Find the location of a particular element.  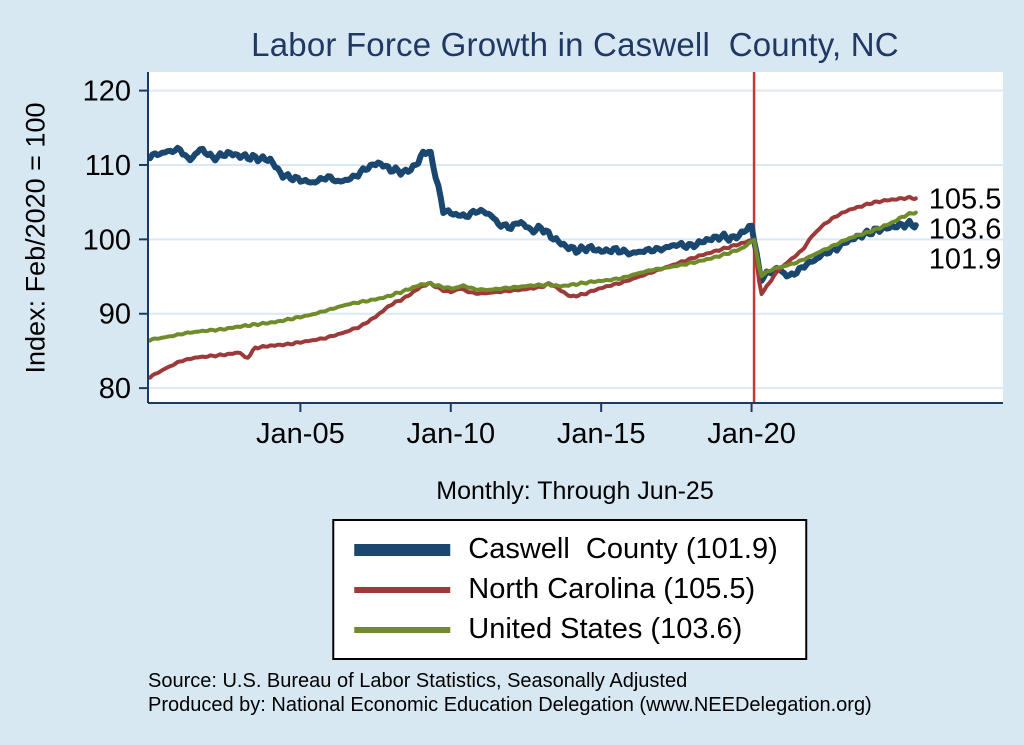

svg-text: 103.6 is located at coordinates (965, 229).